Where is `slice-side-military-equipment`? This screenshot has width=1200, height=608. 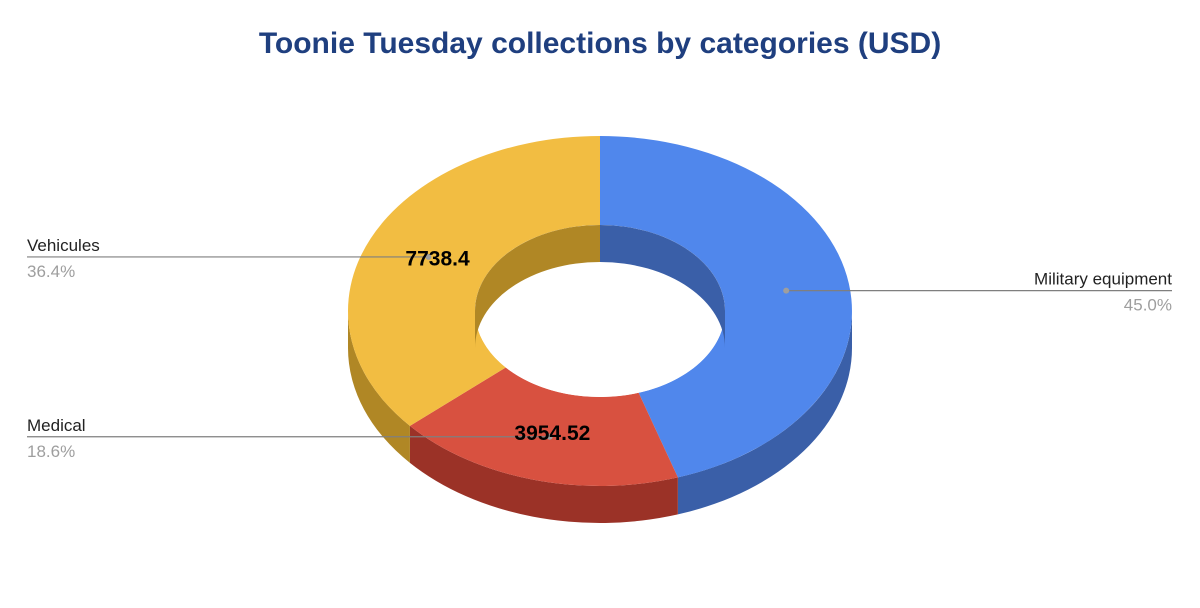
slice-side-military-equipment is located at coordinates (764, 413).